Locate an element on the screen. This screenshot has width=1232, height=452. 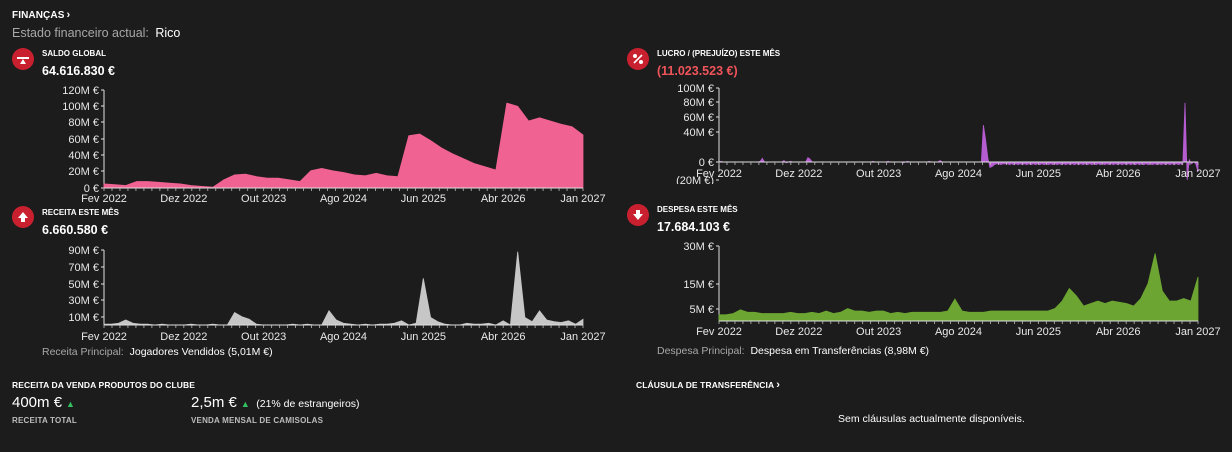
lucro-value: (11.023.523 €) is located at coordinates (697, 71).